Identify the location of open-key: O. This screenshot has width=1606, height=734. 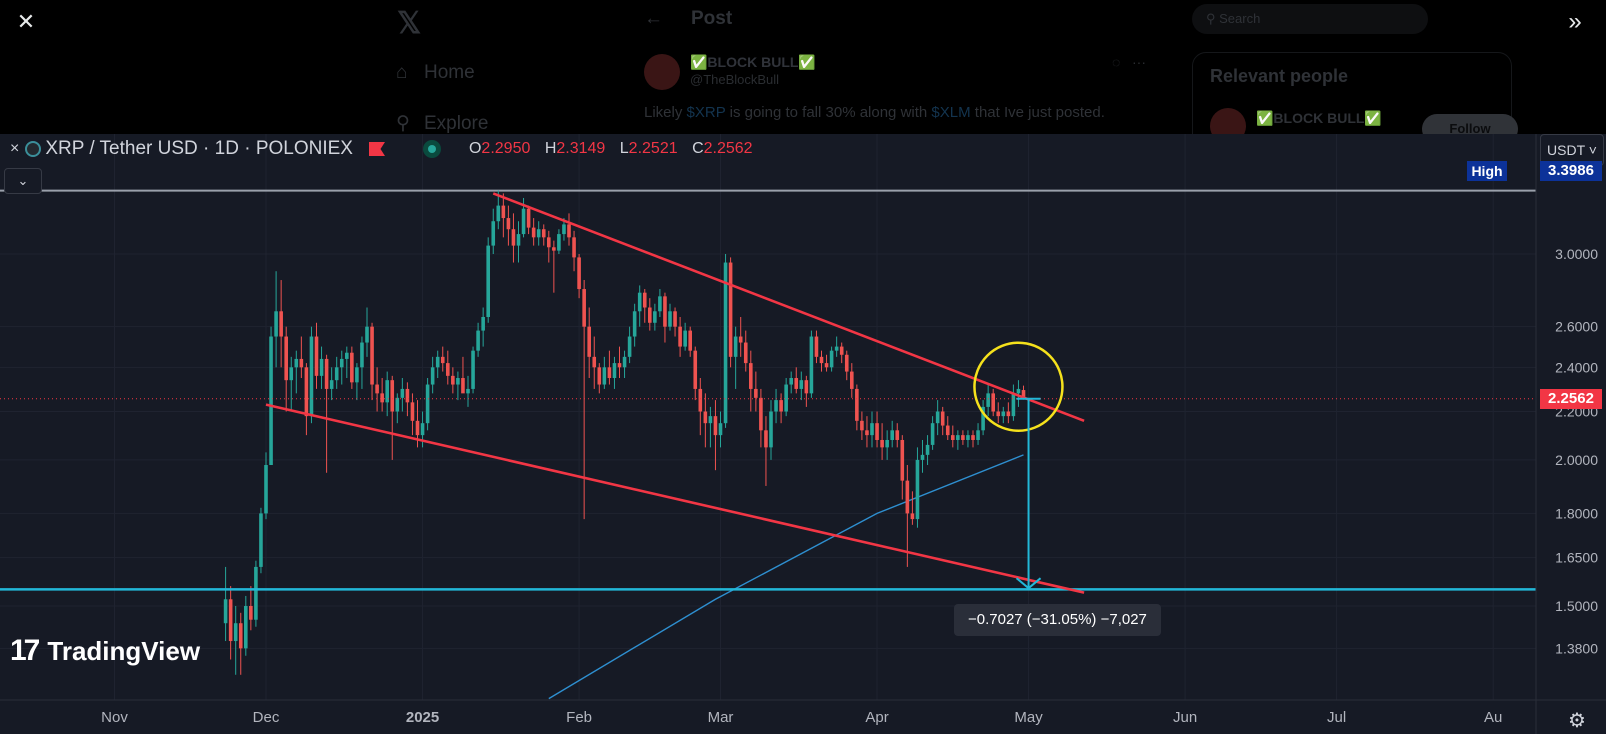
(475, 148).